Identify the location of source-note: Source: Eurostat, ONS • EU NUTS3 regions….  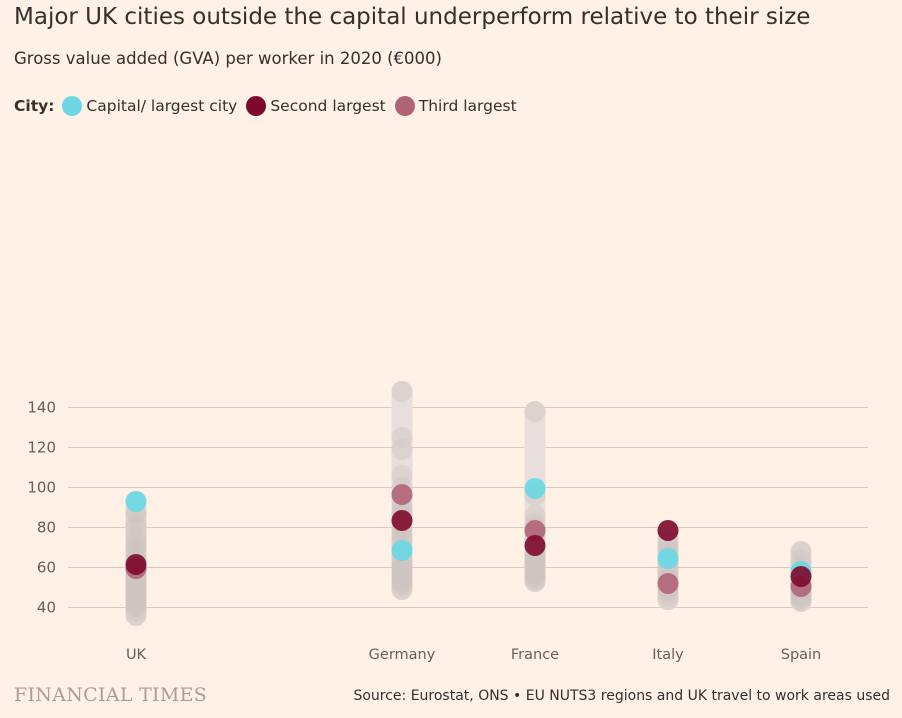
(621, 696).